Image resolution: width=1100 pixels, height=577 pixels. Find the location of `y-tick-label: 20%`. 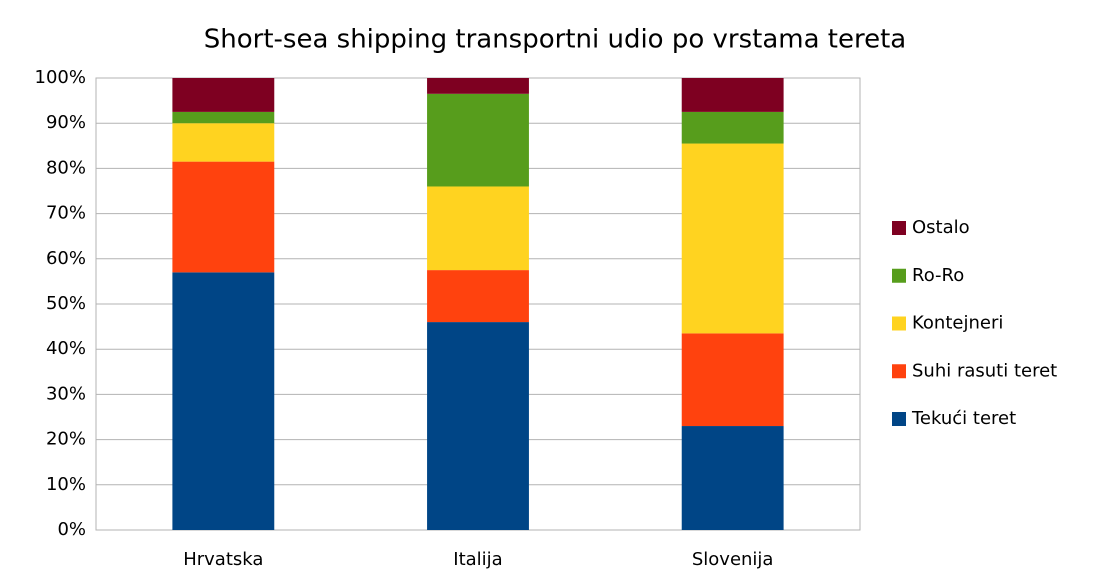

y-tick-label: 20% is located at coordinates (66, 439).